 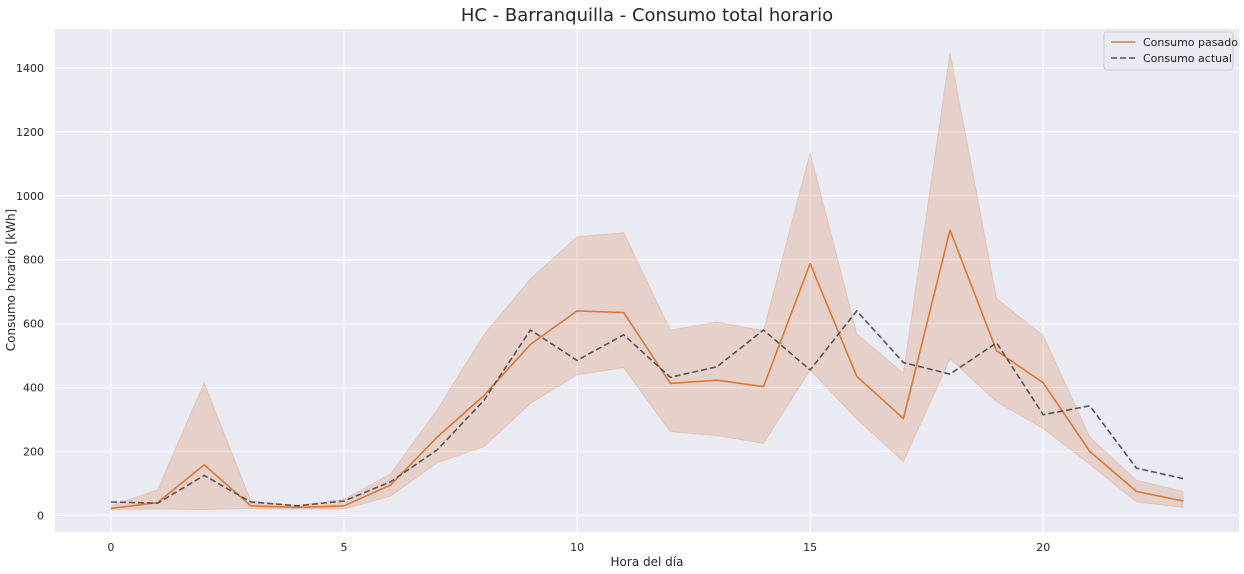 What do you see at coordinates (40, 515) in the screenshot?
I see `y-tick-label: 0` at bounding box center [40, 515].